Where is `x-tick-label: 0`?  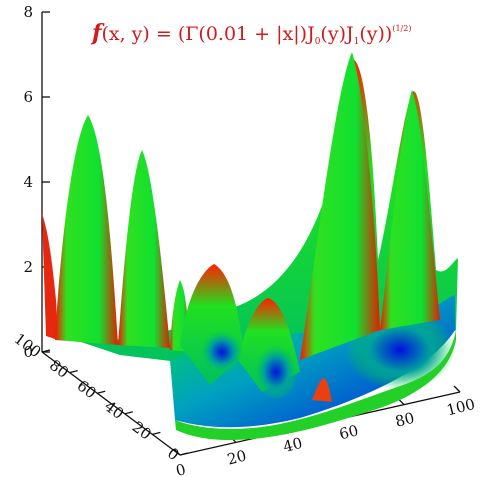 x-tick-label: 0 is located at coordinates (181, 468).